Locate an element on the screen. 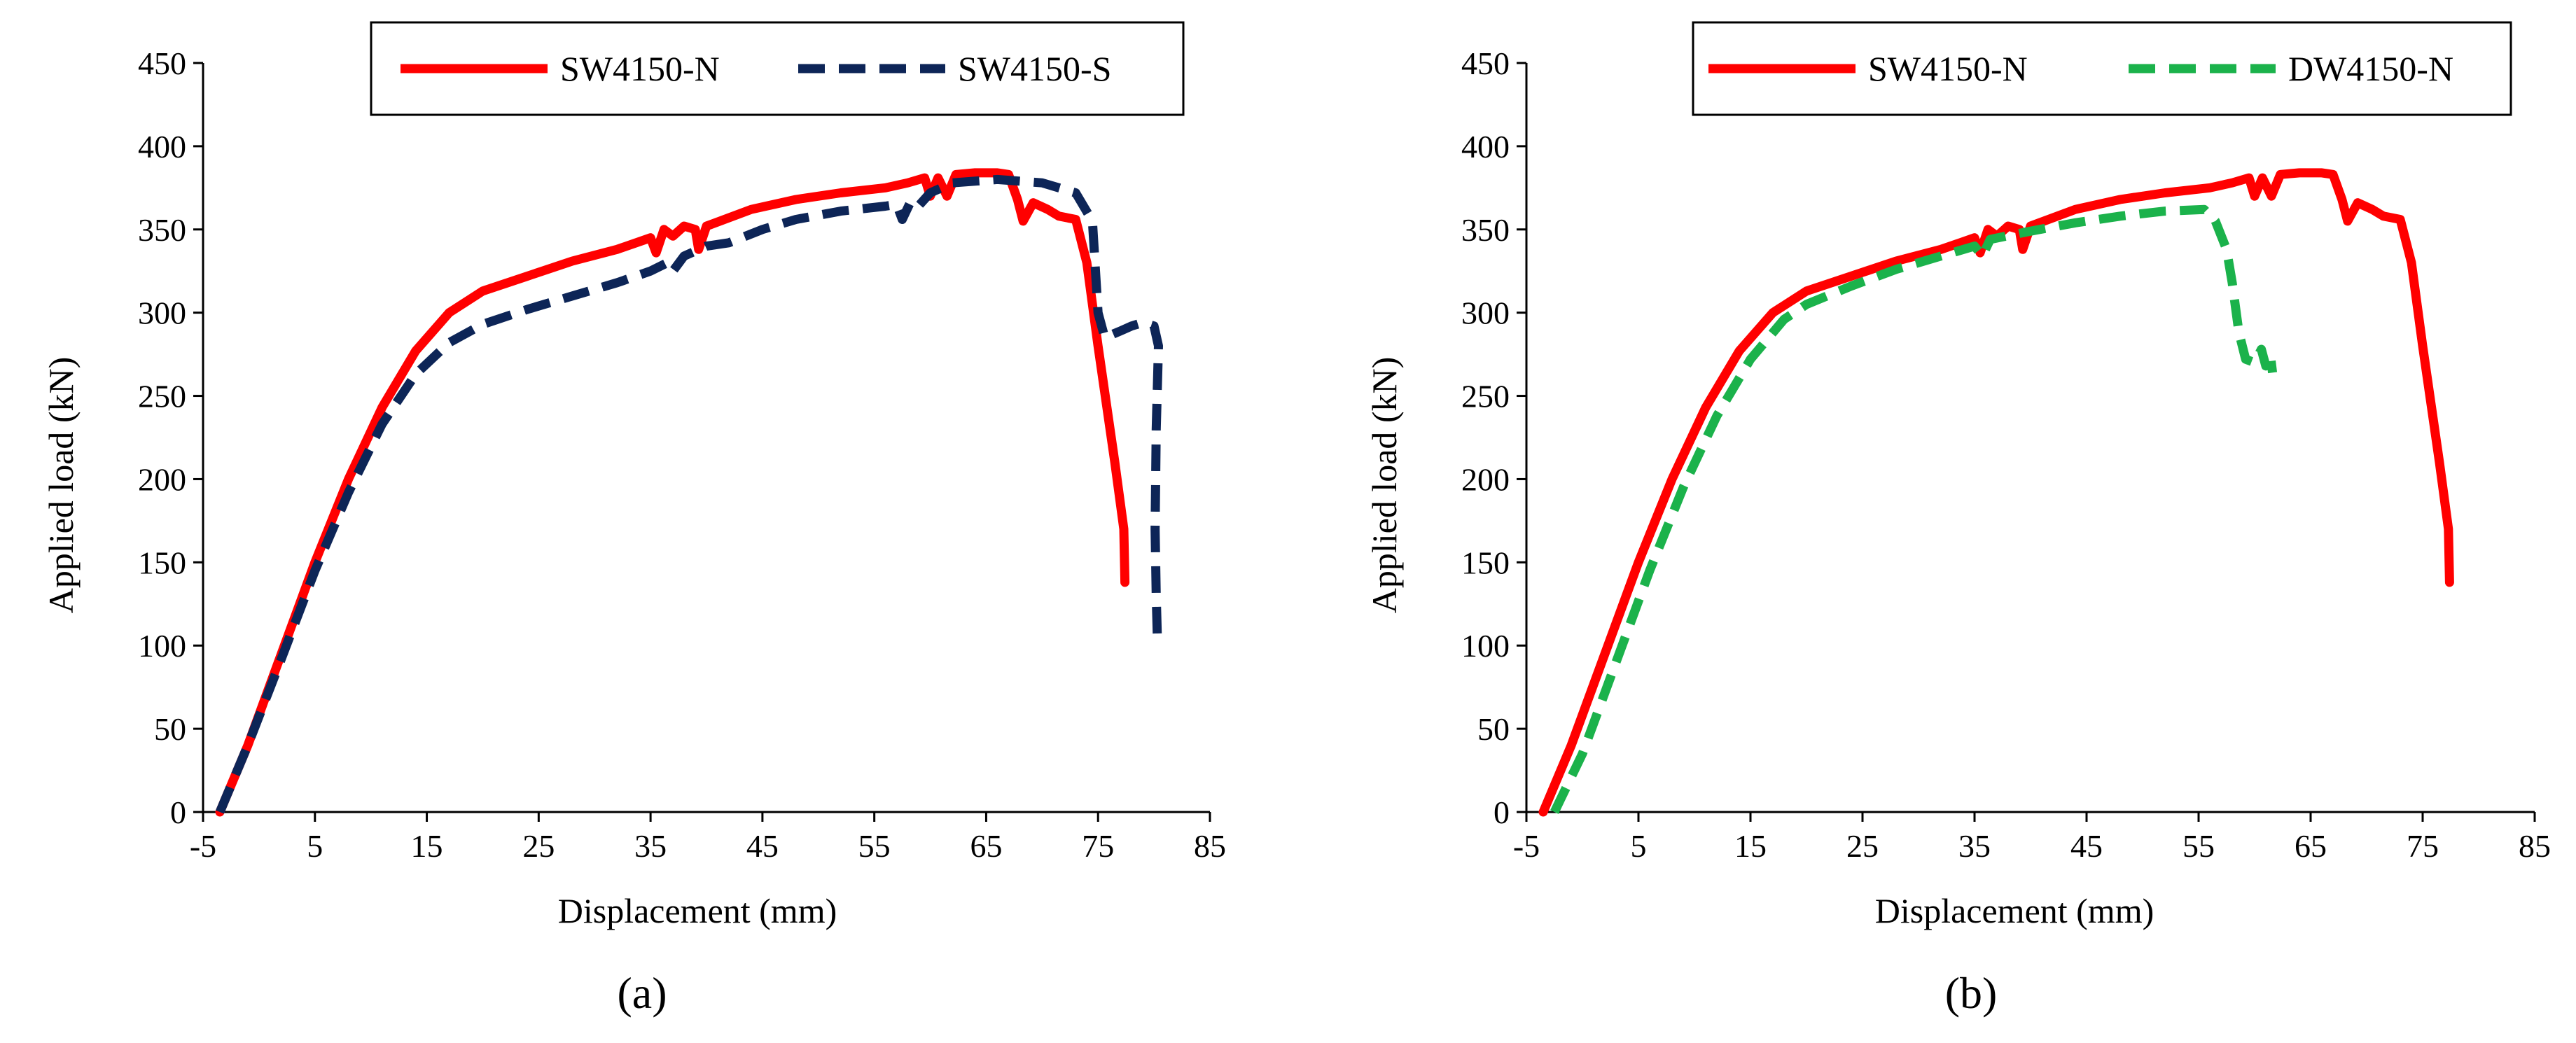 The height and width of the screenshot is (1043, 2576). y-tick-label-a: 50 is located at coordinates (170, 729).